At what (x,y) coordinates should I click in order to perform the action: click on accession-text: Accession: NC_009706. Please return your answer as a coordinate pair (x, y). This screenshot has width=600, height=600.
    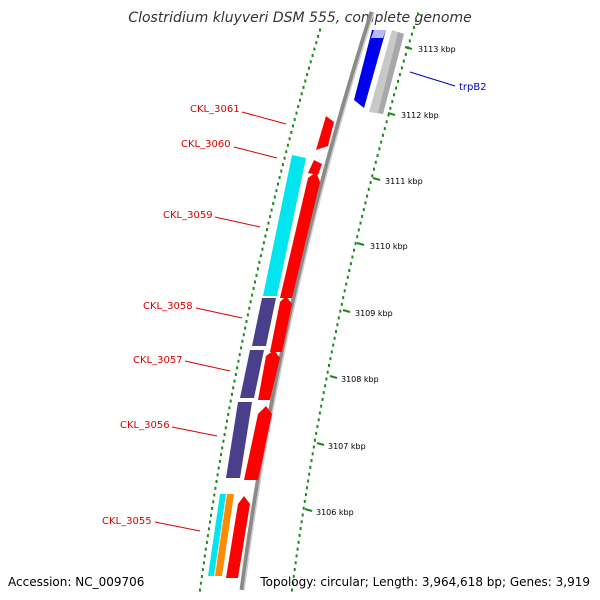
    Looking at the image, I should click on (76, 582).